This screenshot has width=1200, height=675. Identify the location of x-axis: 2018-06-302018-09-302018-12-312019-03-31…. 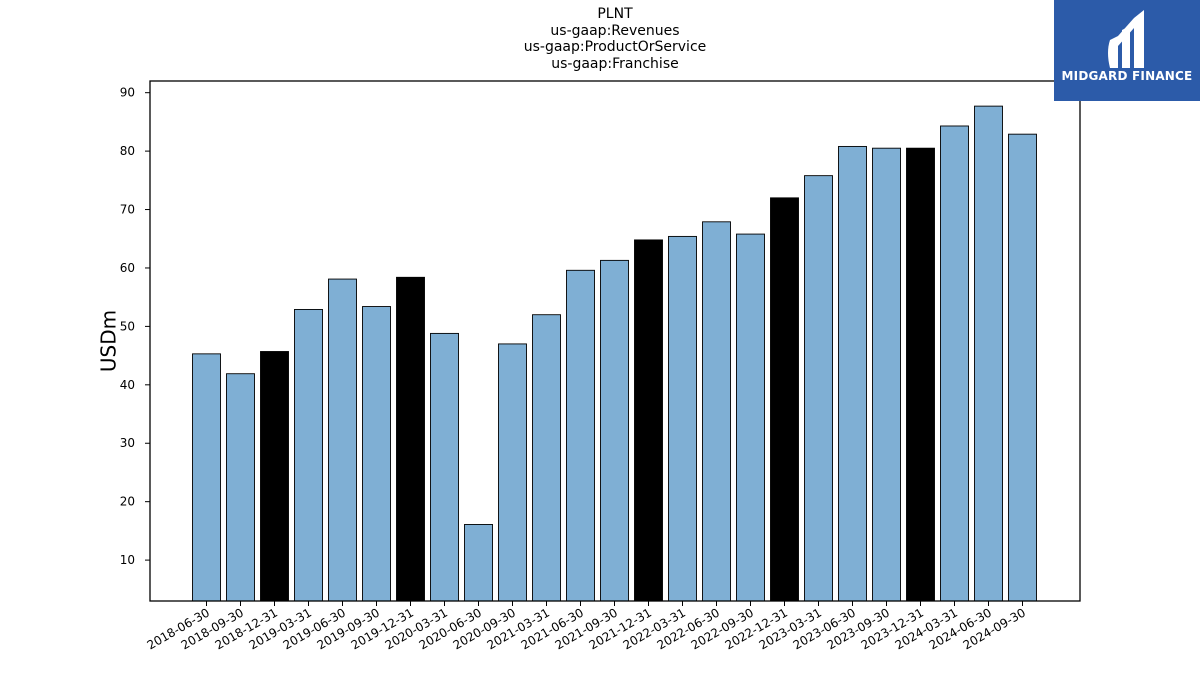
(586, 626).